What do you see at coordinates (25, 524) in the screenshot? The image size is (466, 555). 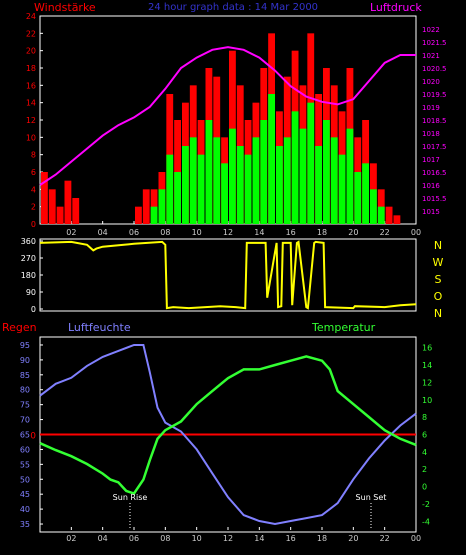 I see `humidity-y-tick-label: 35` at bounding box center [25, 524].